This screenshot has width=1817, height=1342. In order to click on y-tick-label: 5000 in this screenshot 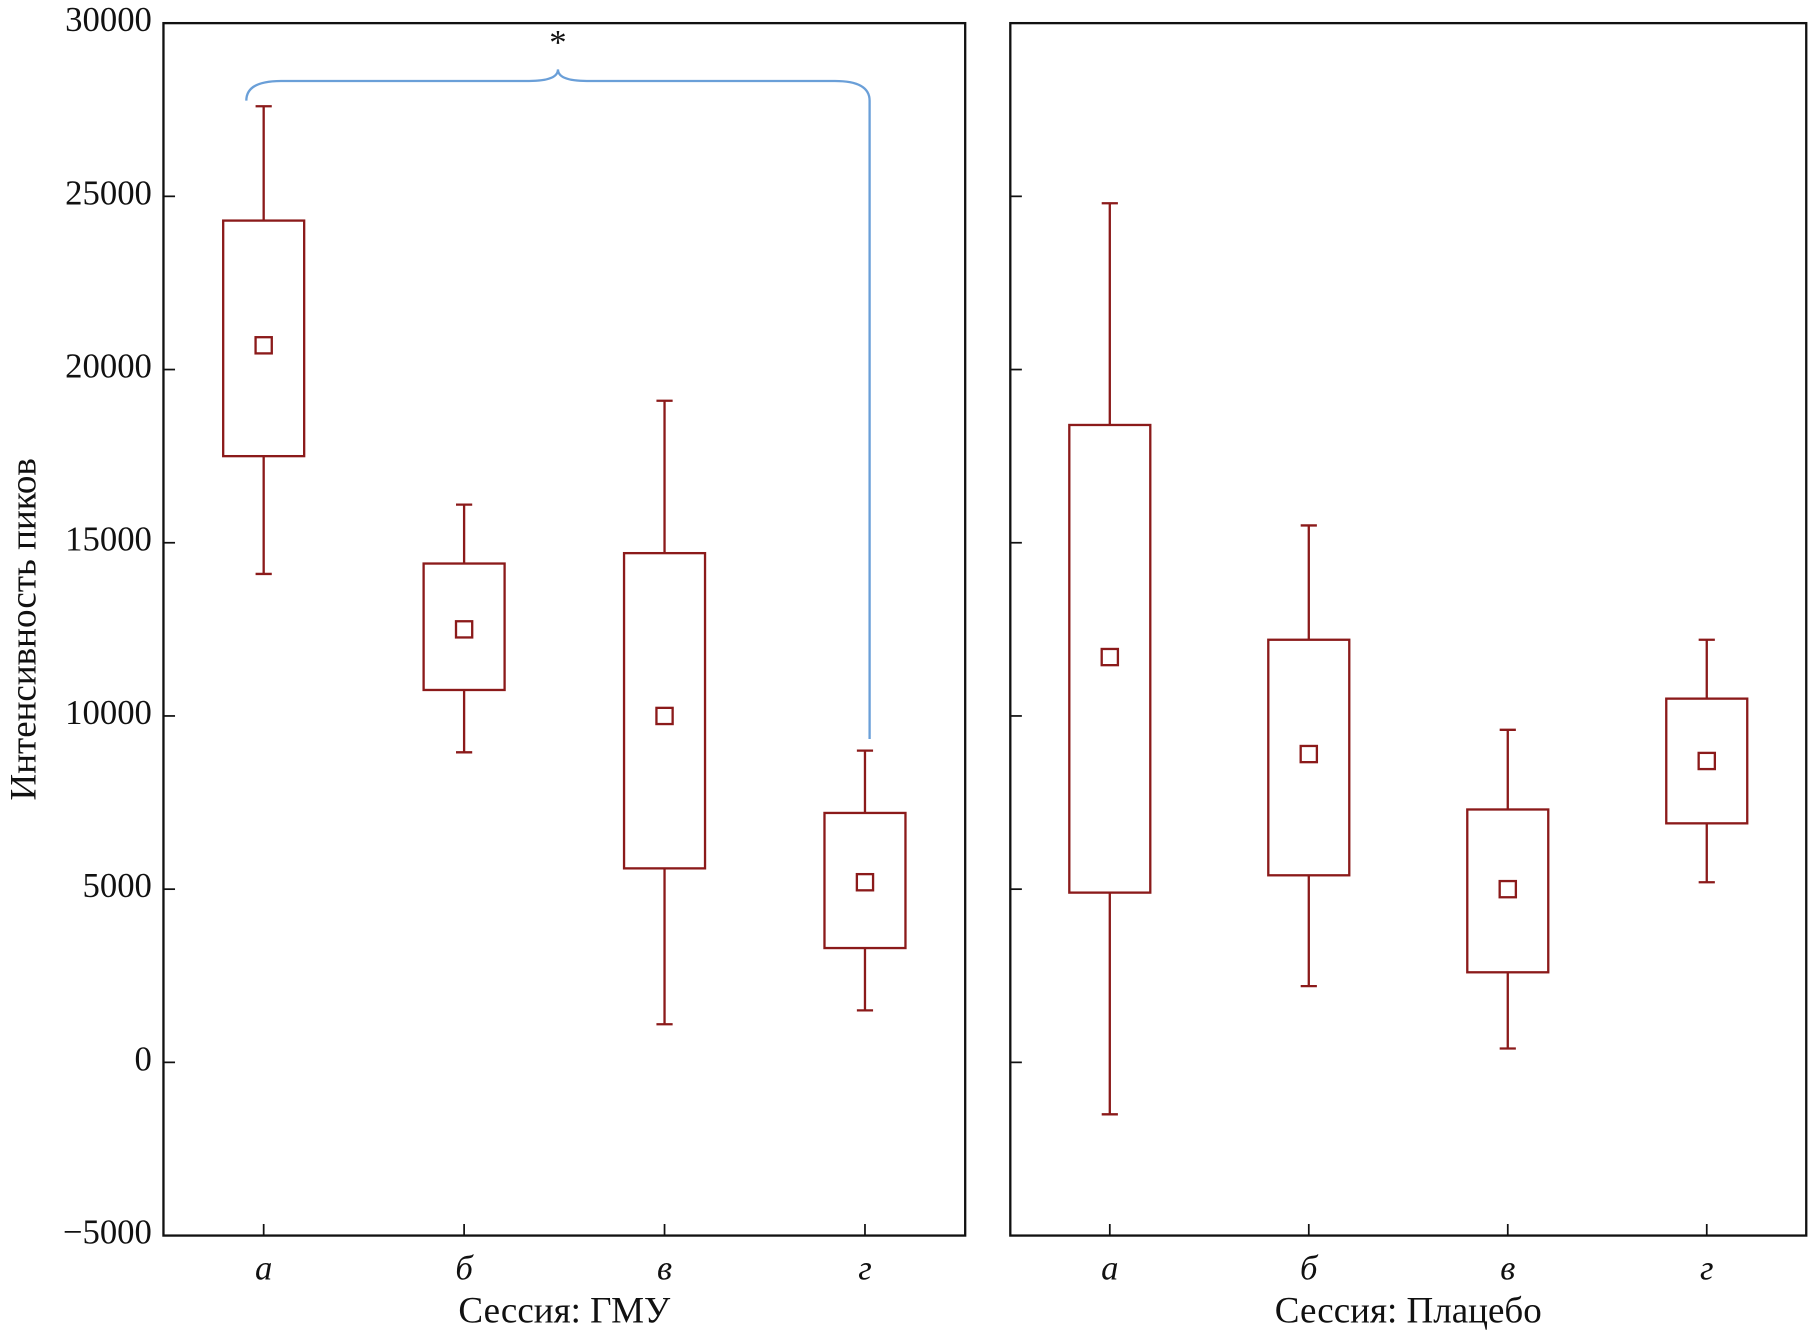, I will do `click(117, 885)`.